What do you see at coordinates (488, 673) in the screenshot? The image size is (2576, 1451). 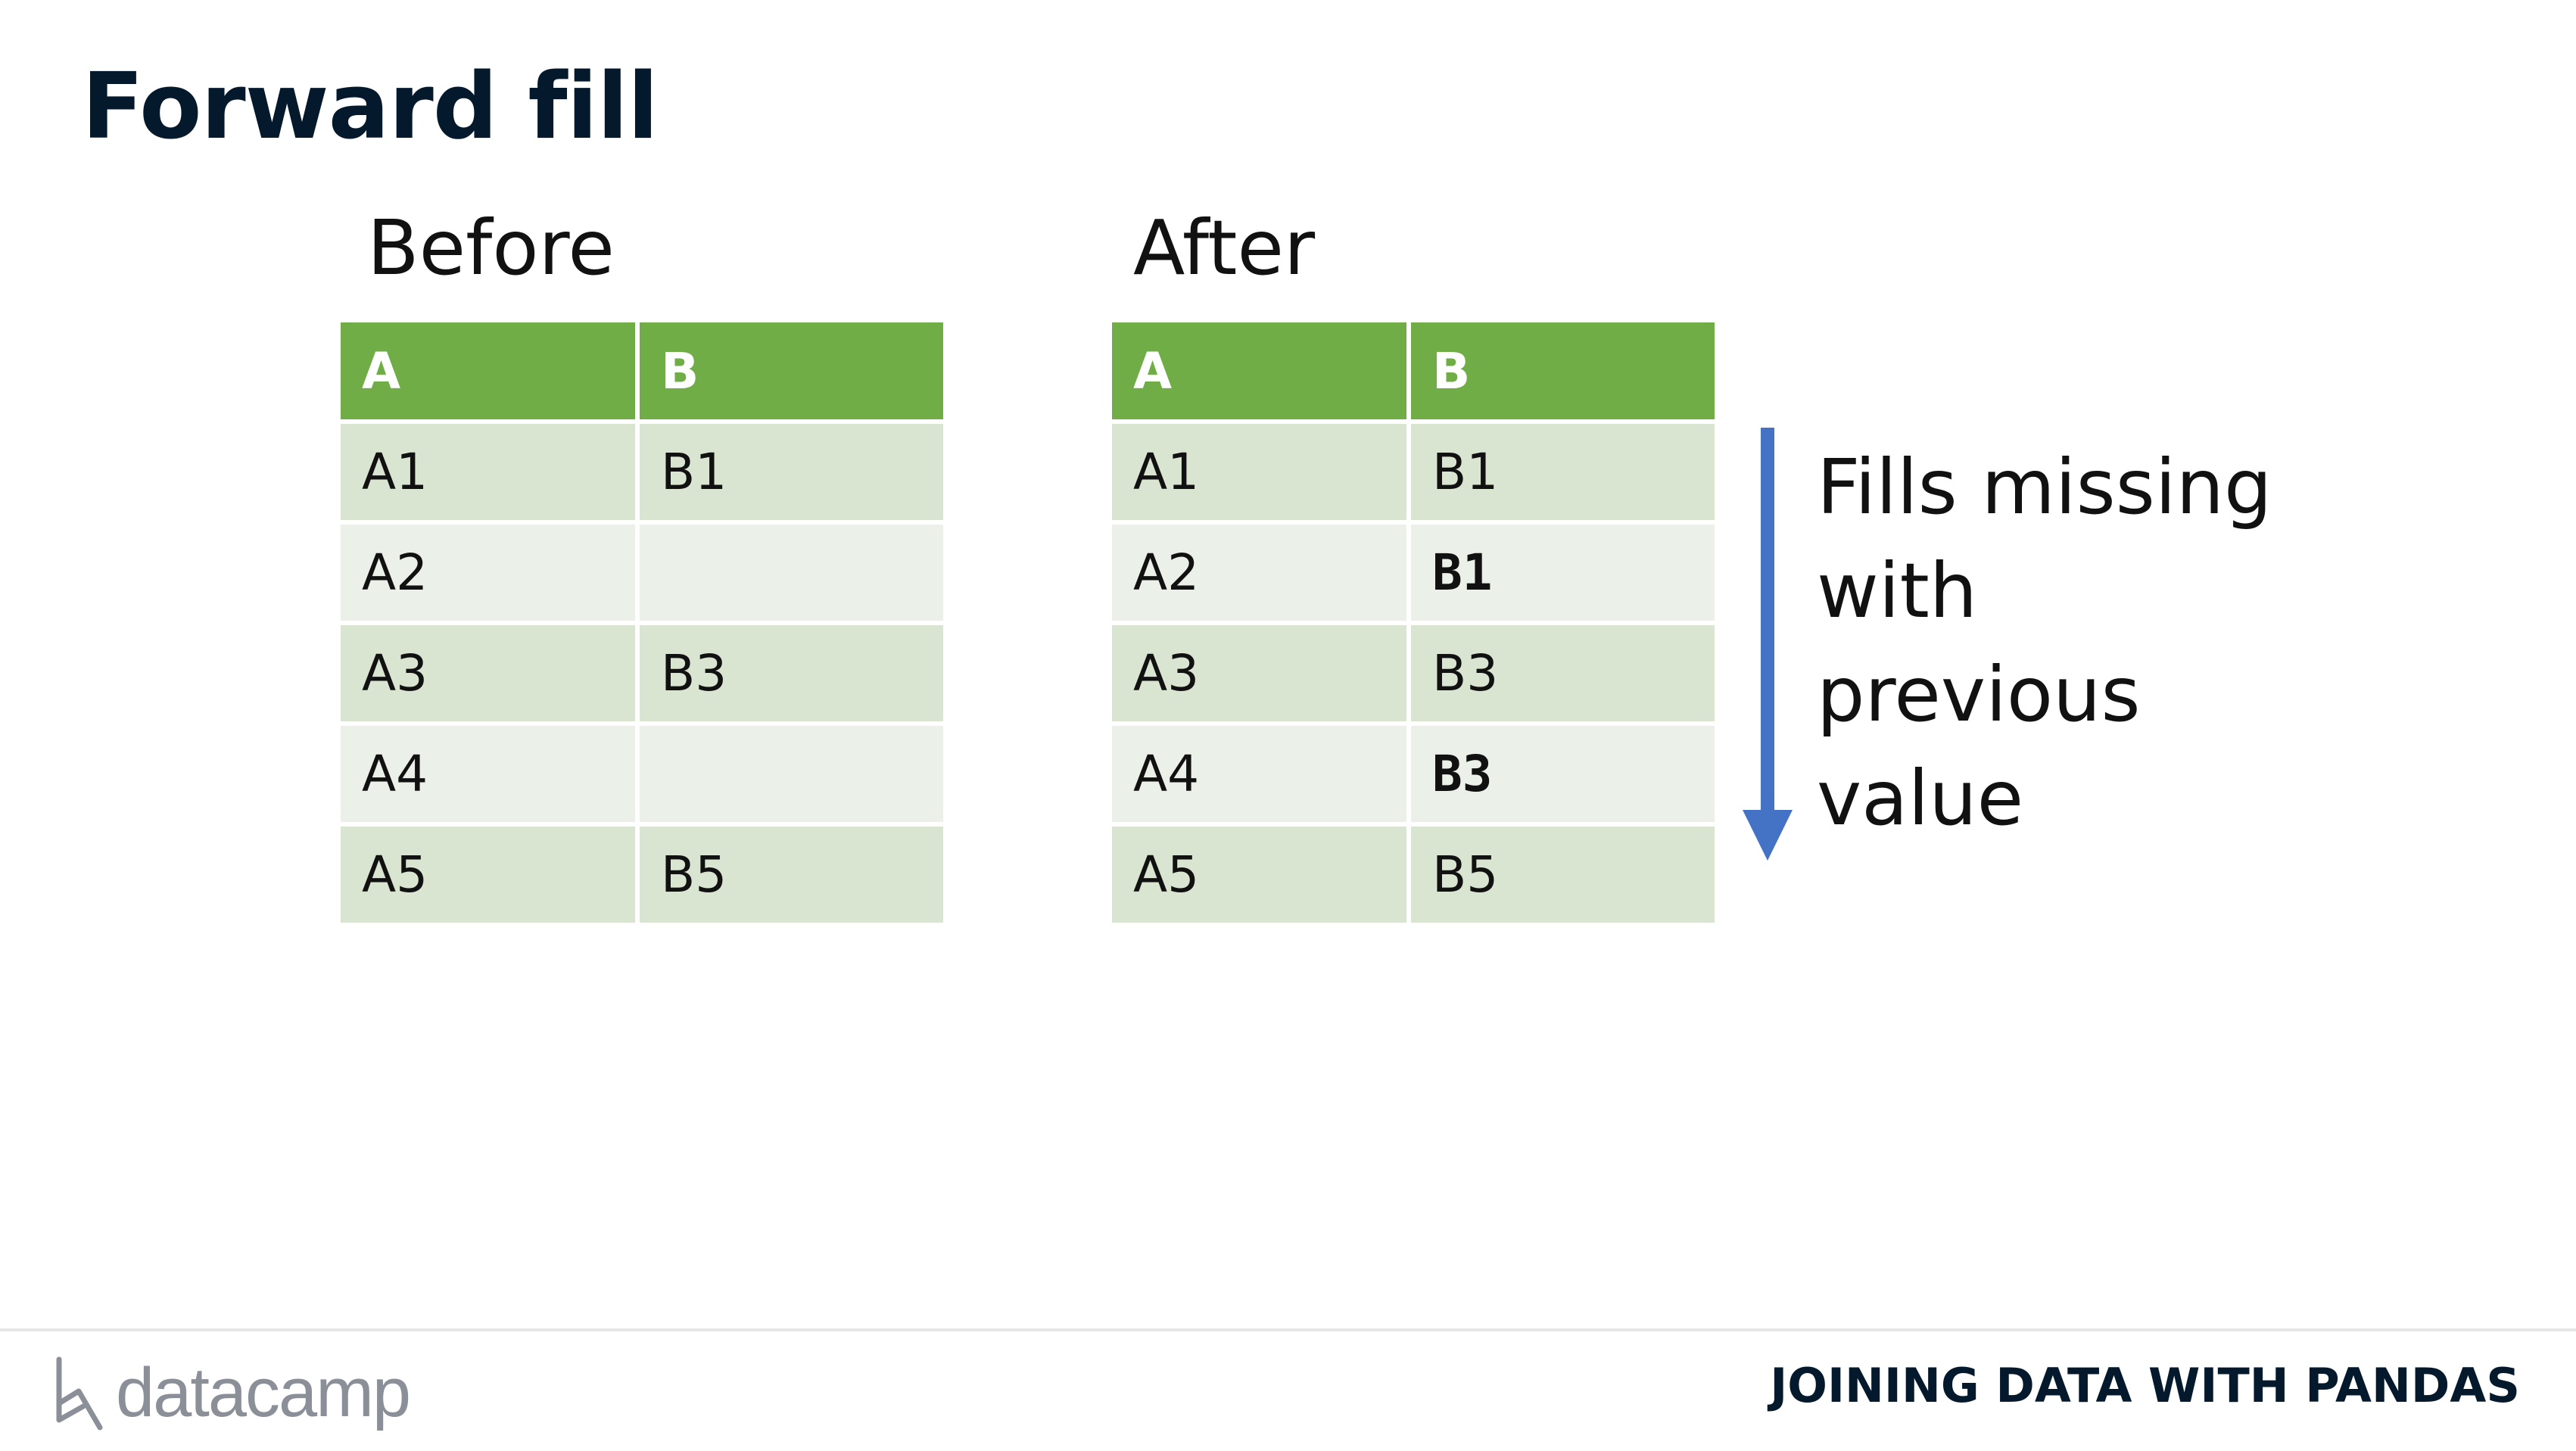 I see `before-cell-a3: A3` at bounding box center [488, 673].